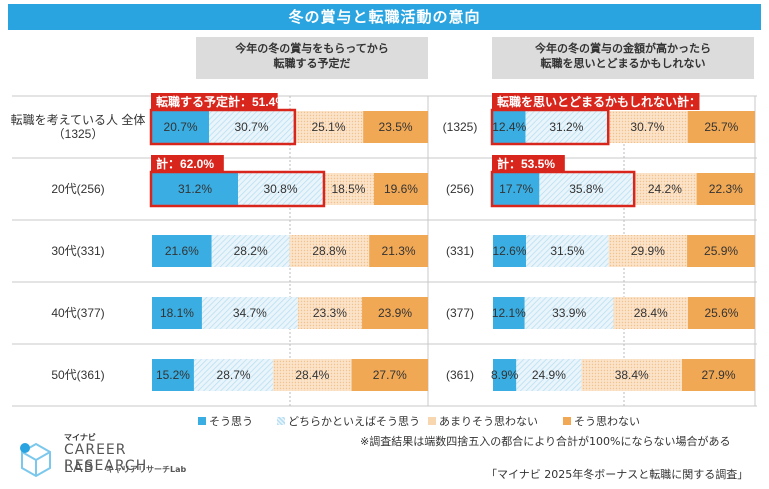 This screenshot has width=769, height=489. I want to click on legend-label: そう思う, so click(231, 421).